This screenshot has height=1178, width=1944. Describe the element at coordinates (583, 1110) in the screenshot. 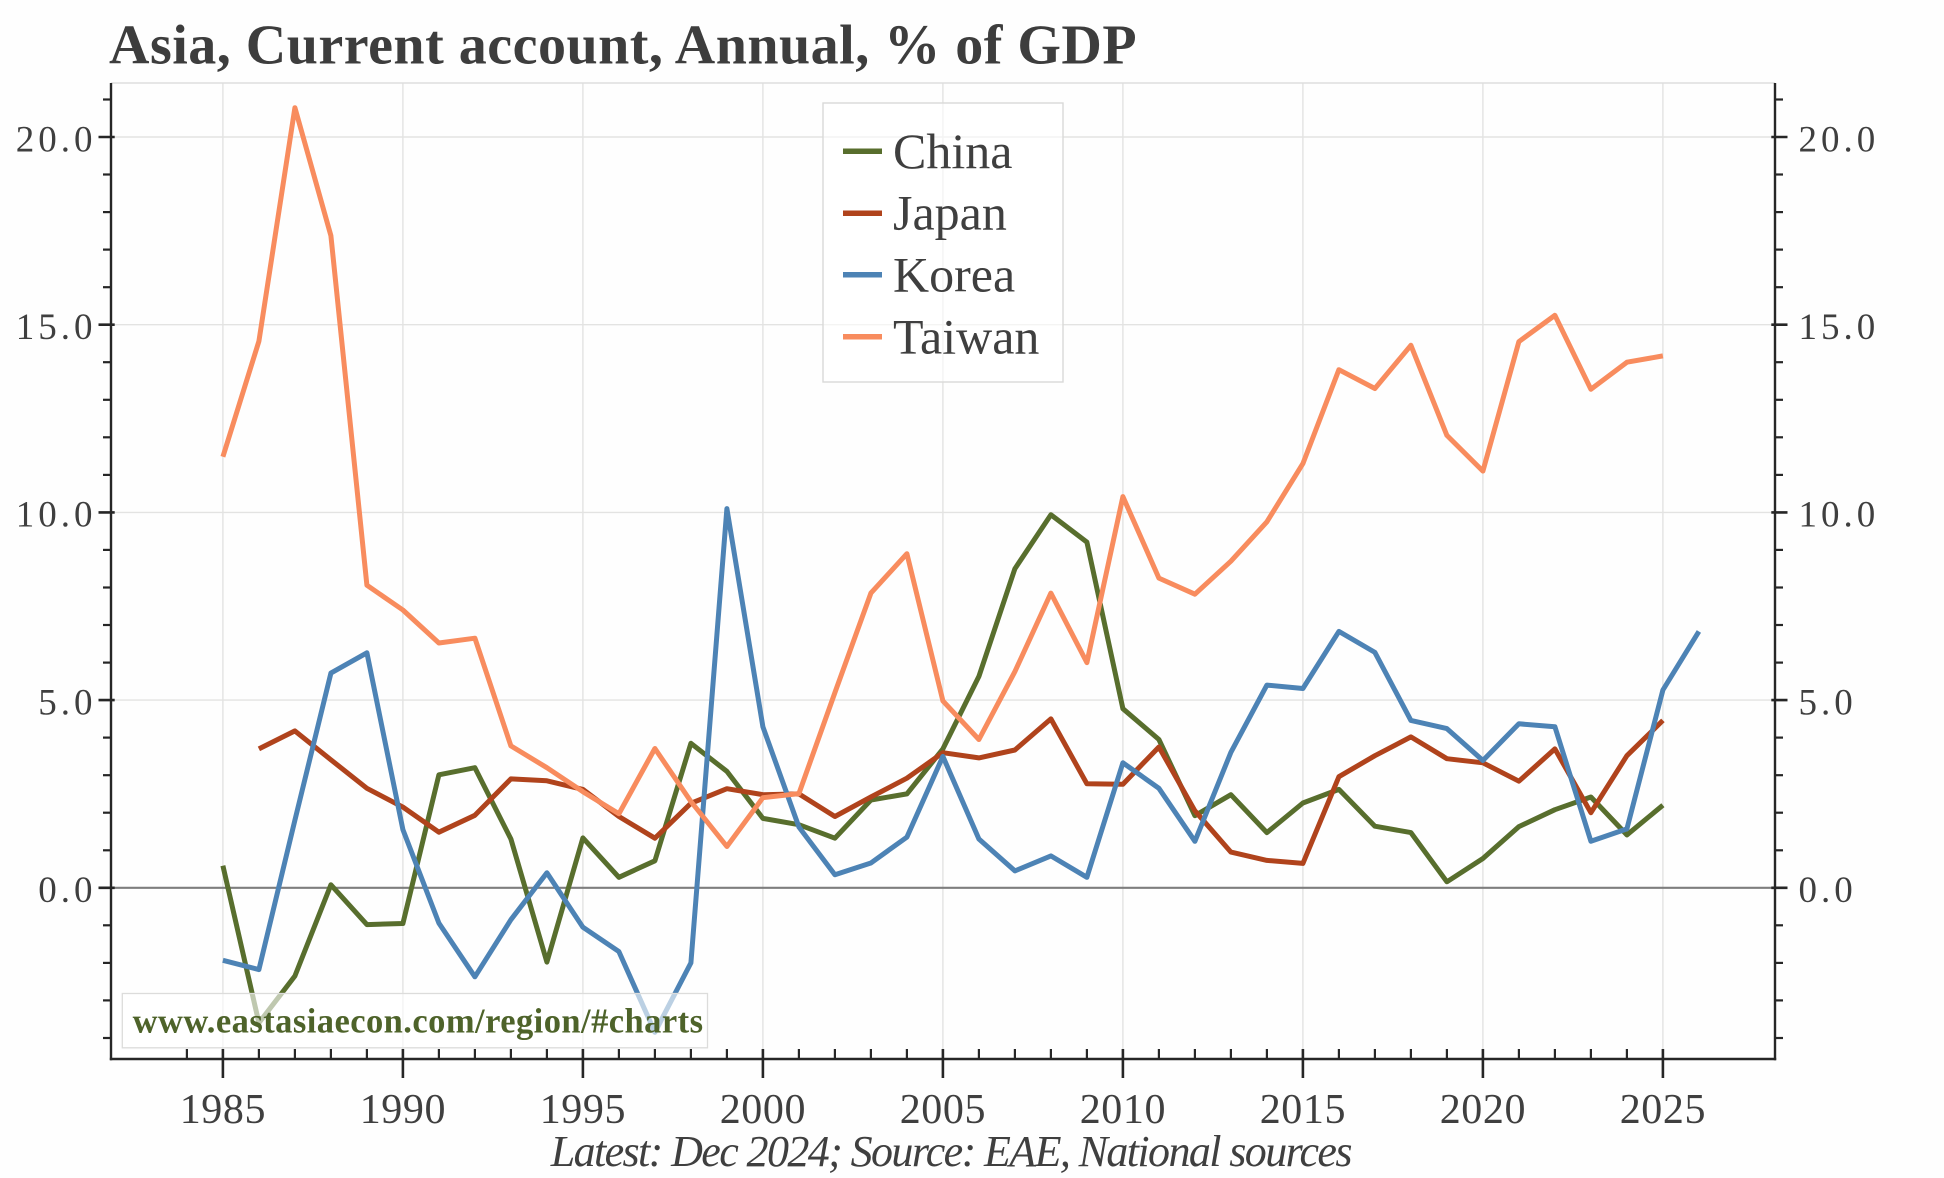

I see `svg-text: 1995` at that location.